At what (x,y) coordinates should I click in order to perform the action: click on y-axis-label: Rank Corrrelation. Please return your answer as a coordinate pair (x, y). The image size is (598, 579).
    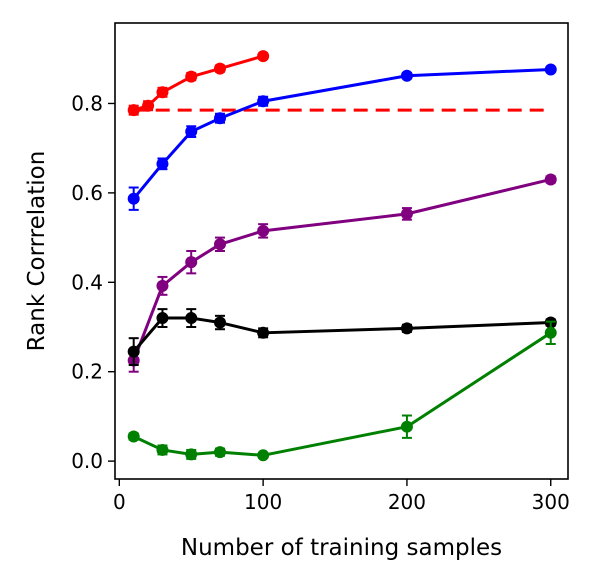
    Looking at the image, I should click on (37, 251).